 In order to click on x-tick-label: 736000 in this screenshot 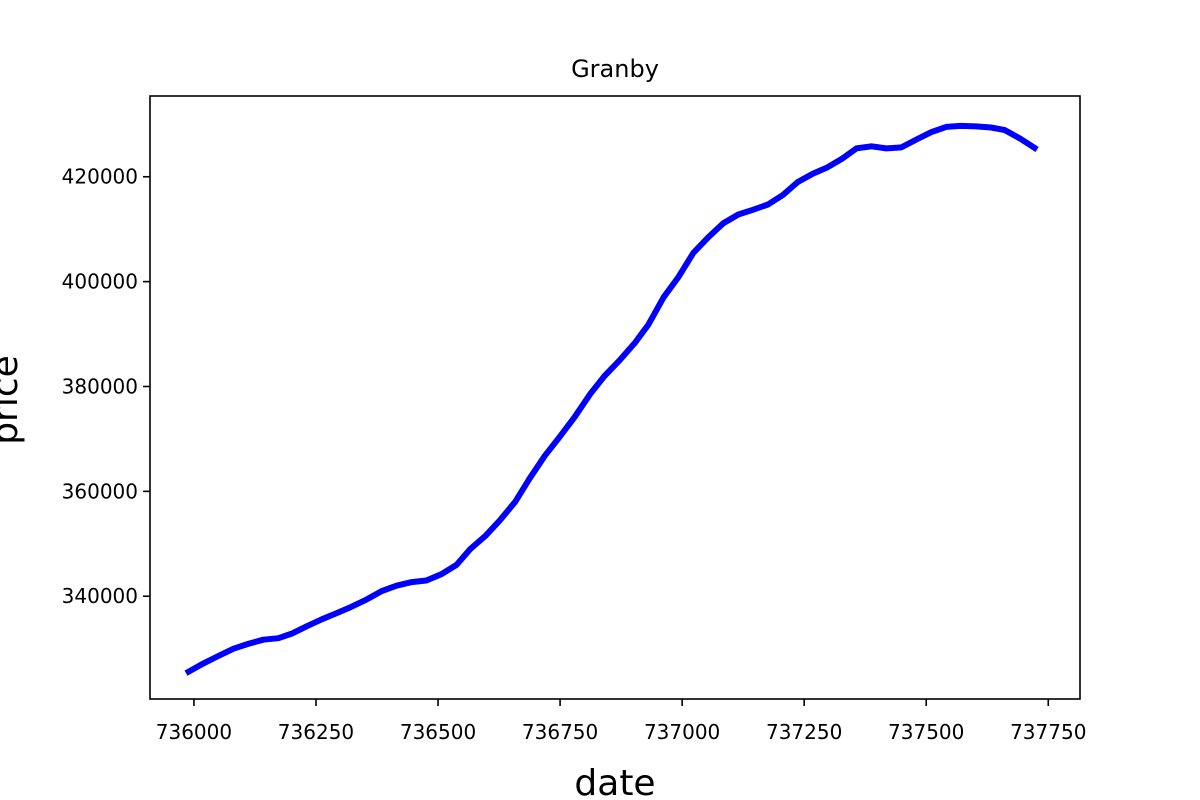, I will do `click(194, 732)`.